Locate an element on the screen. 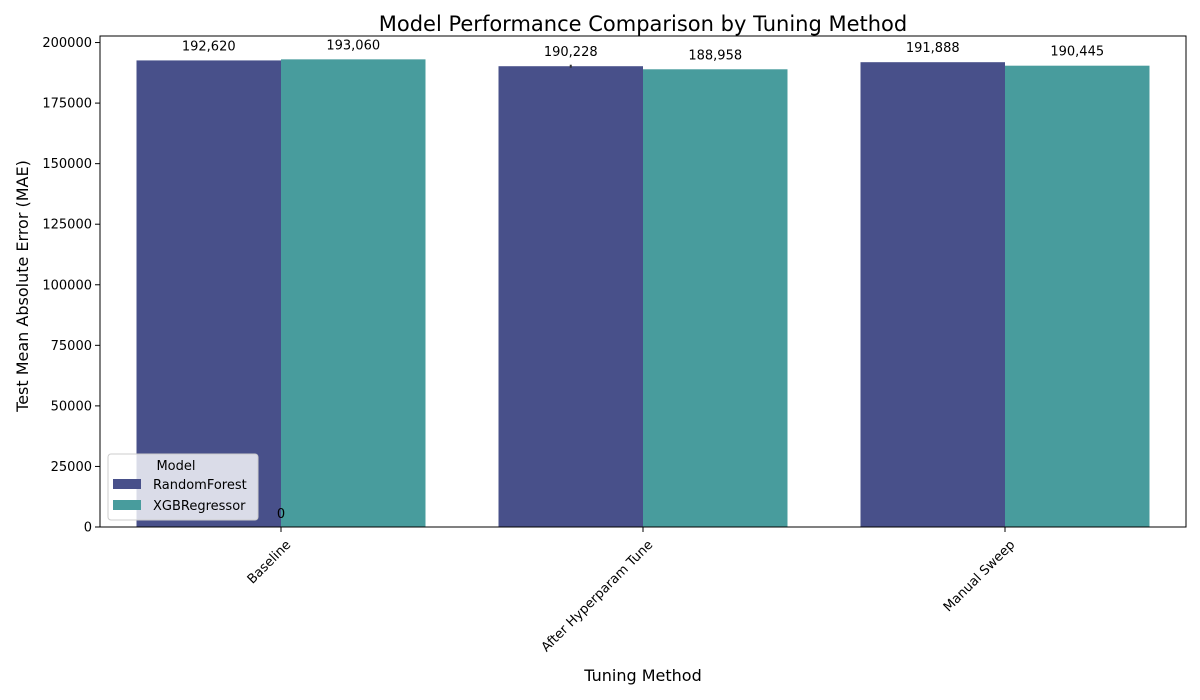  y-tick-label: 175000 is located at coordinates (67, 104).